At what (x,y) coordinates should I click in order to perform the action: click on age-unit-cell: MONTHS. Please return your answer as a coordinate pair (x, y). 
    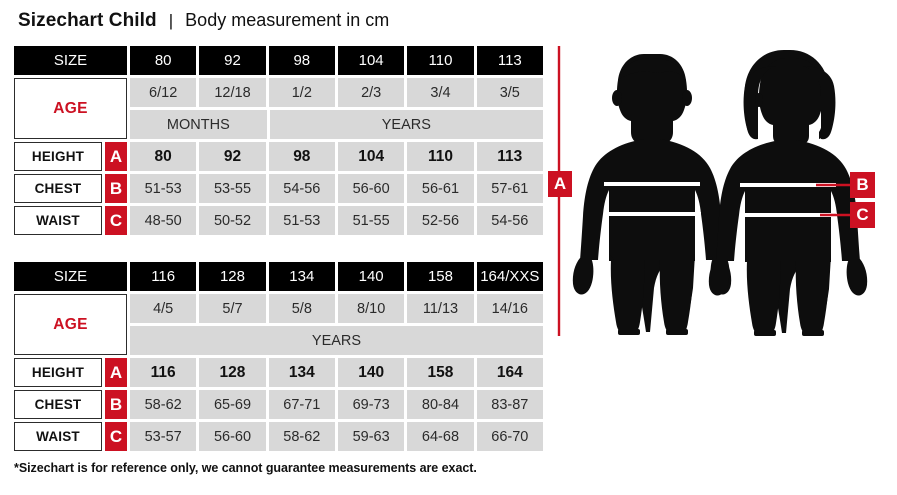
    Looking at the image, I should click on (198, 124).